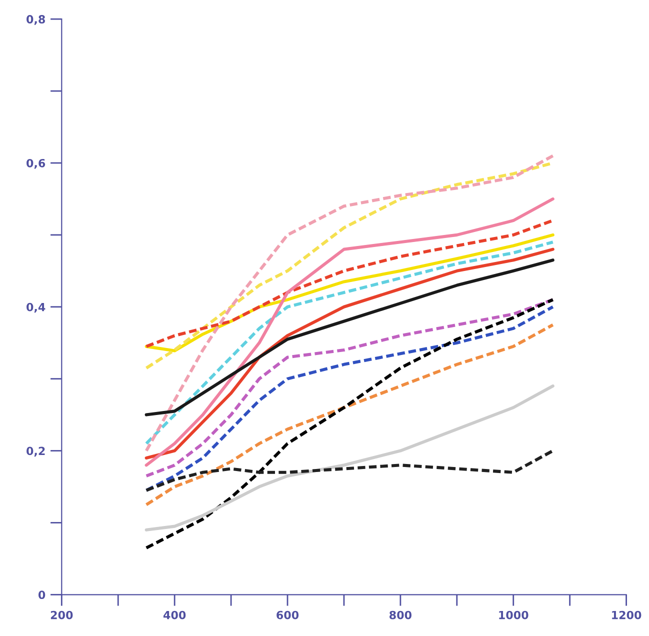 The image size is (649, 636). What do you see at coordinates (287, 615) in the screenshot?
I see `x-tick-label: 600` at bounding box center [287, 615].